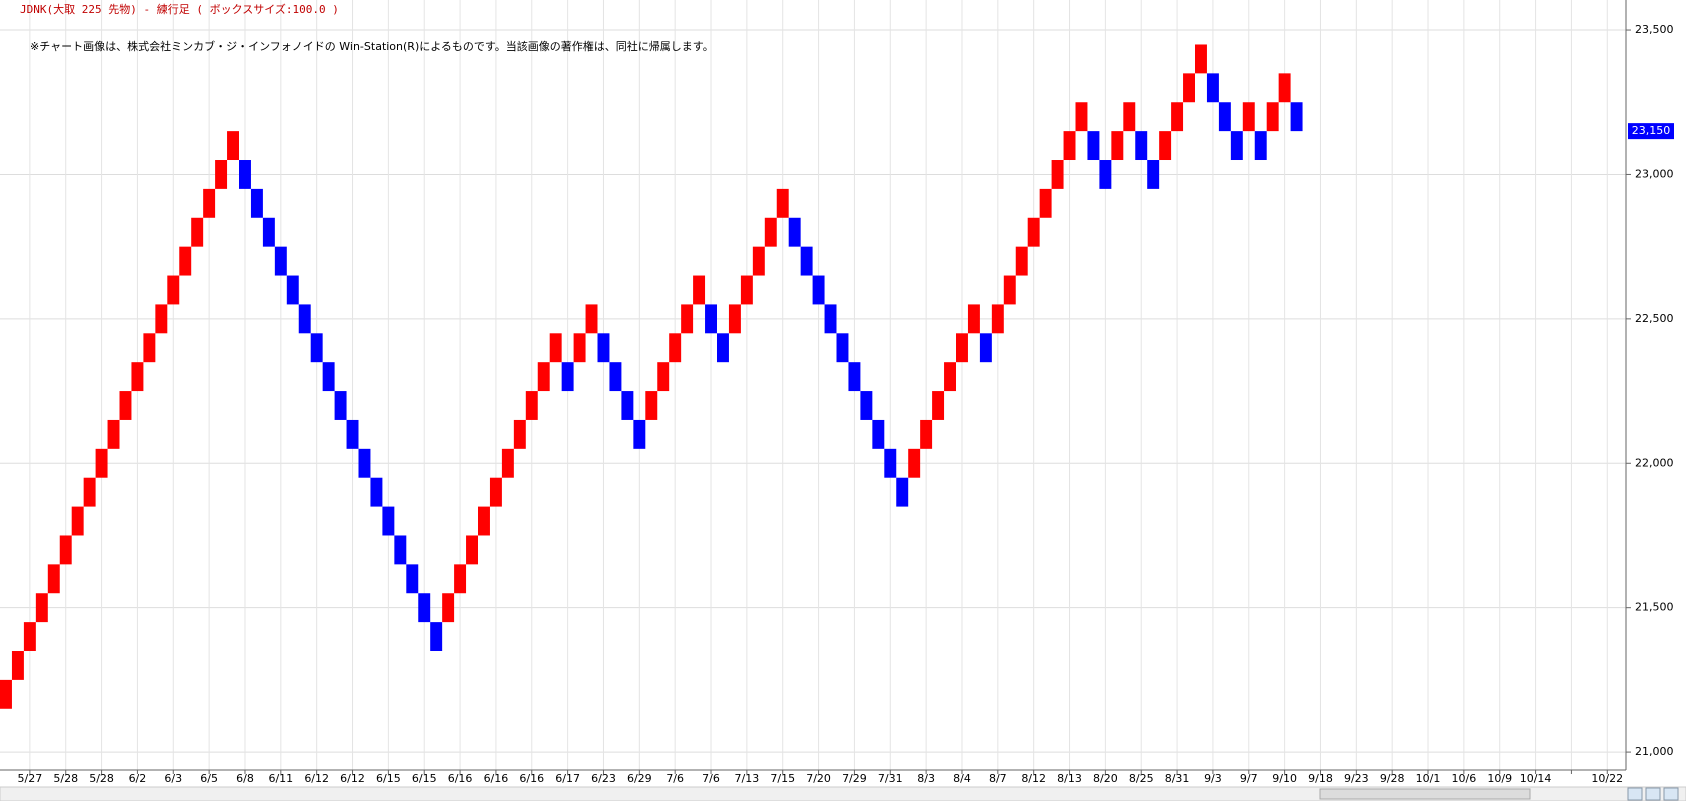 Image resolution: width=1686 pixels, height=801 pixels. Describe the element at coordinates (1654, 607) in the screenshot. I see `y-tick-label: 21,500` at that location.